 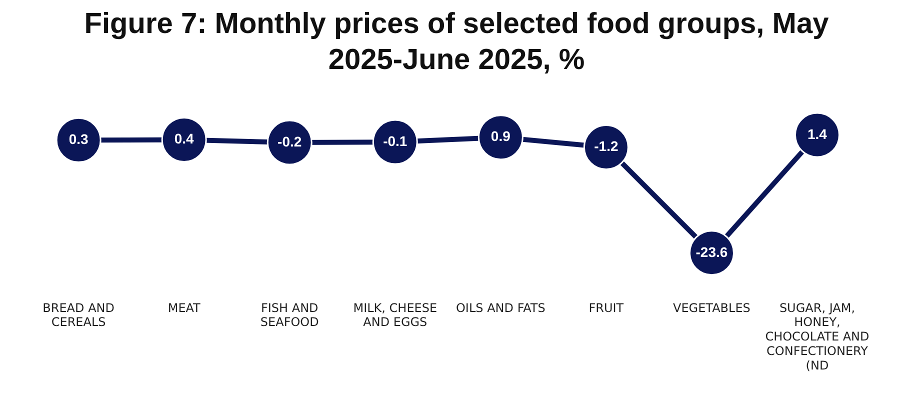 I want to click on data-label: 0.3, so click(x=78, y=139).